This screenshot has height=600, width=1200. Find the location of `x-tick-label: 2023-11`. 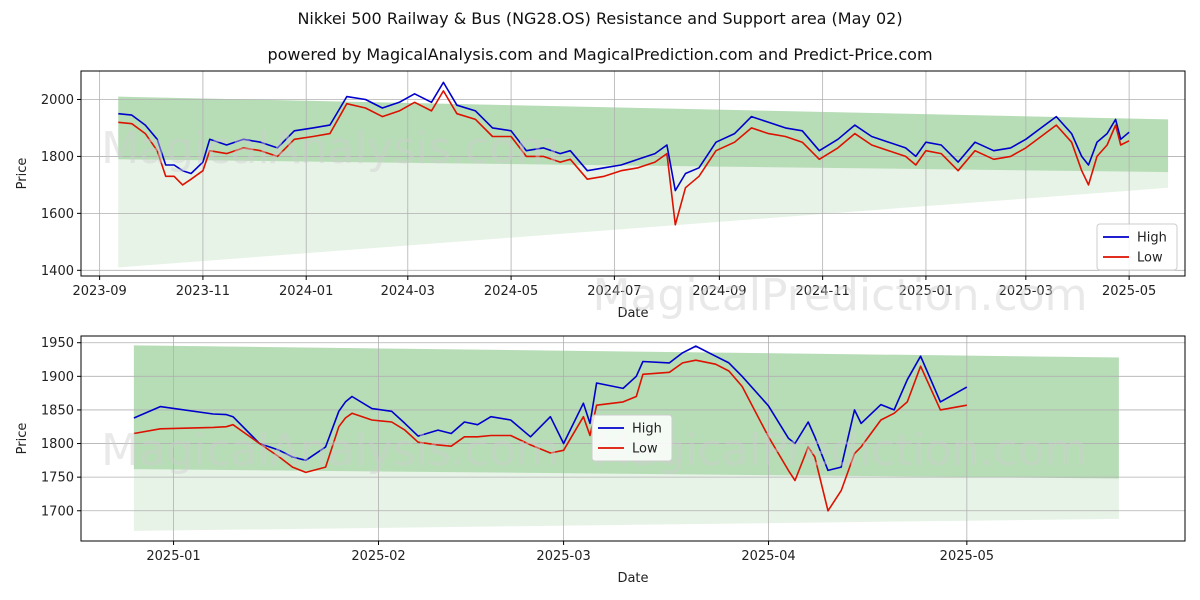

x-tick-label: 2023-11 is located at coordinates (203, 291).